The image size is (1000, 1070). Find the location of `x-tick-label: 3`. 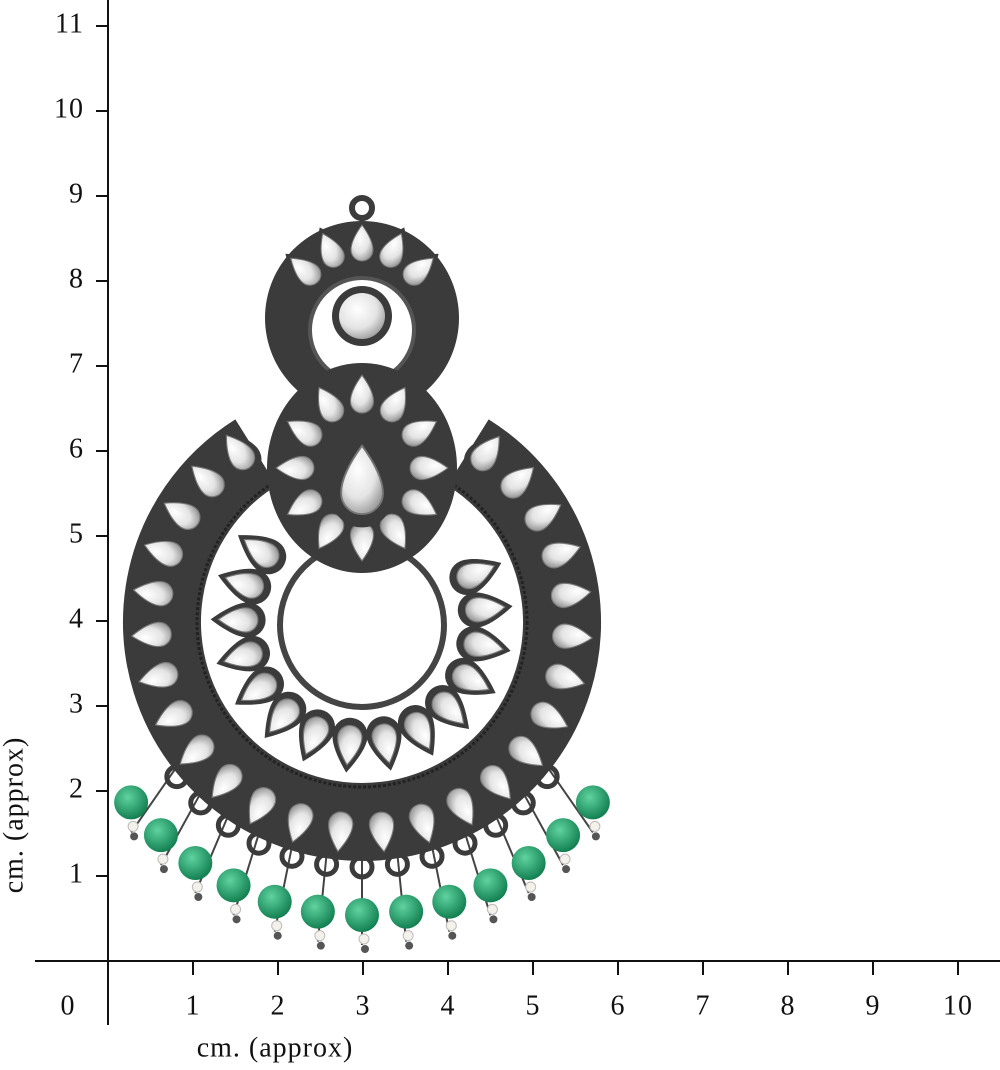

x-tick-label: 3 is located at coordinates (363, 1005).